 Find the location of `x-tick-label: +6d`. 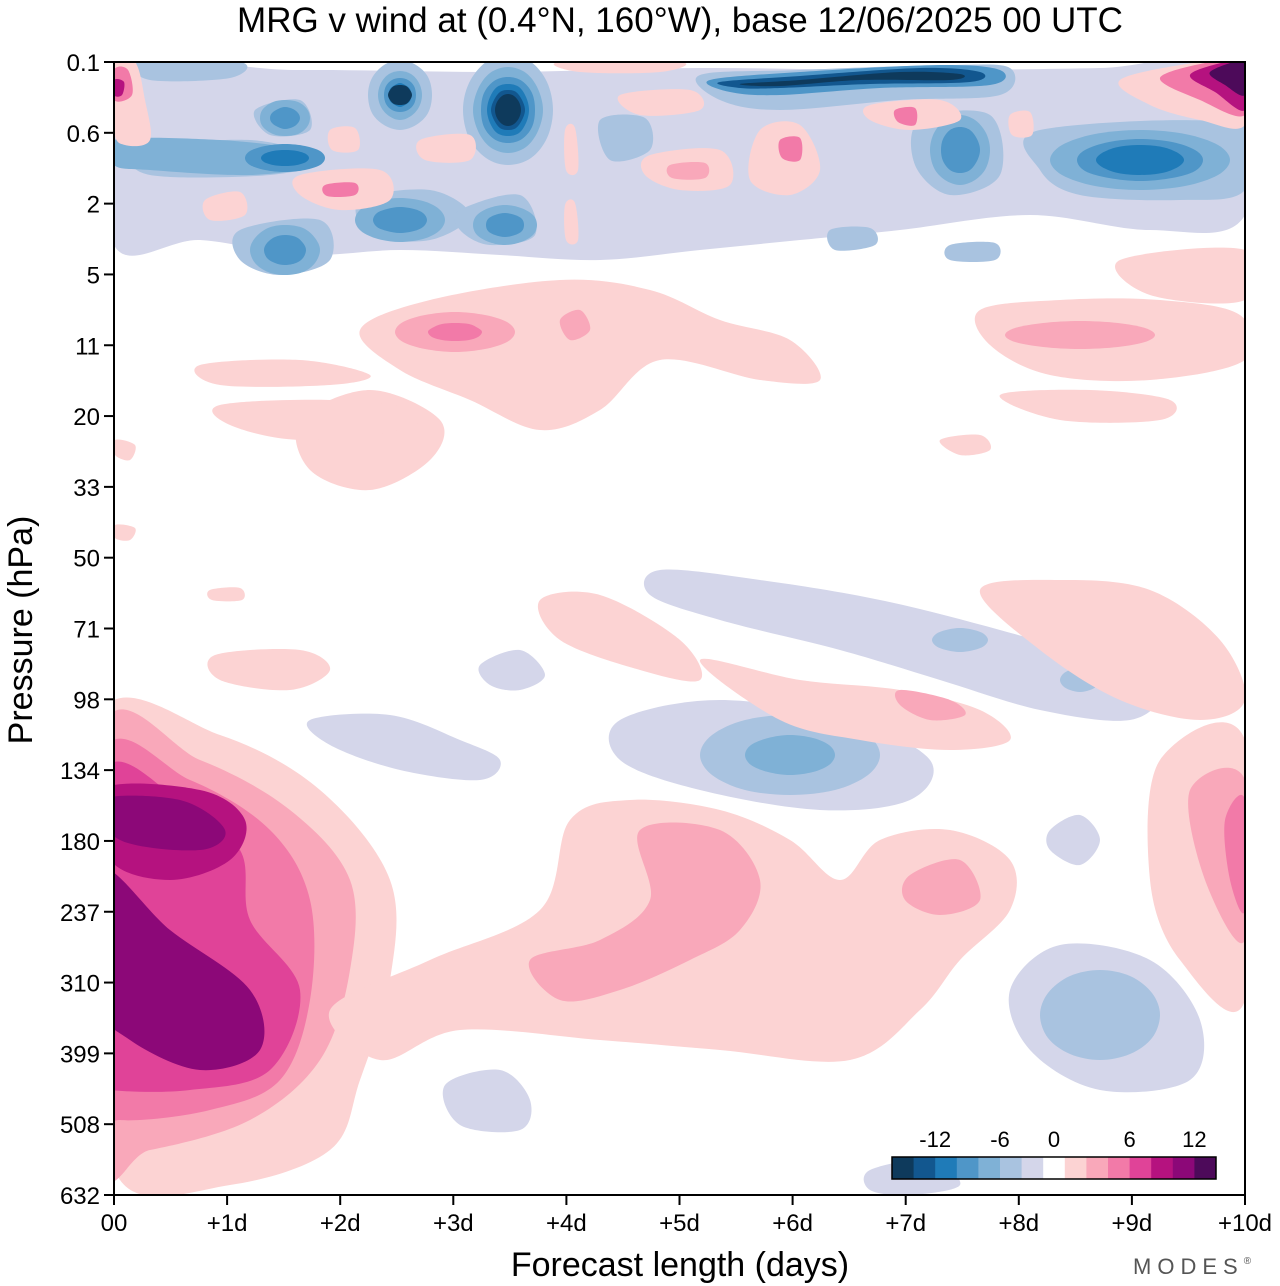

x-tick-label: +6d is located at coordinates (792, 1223).